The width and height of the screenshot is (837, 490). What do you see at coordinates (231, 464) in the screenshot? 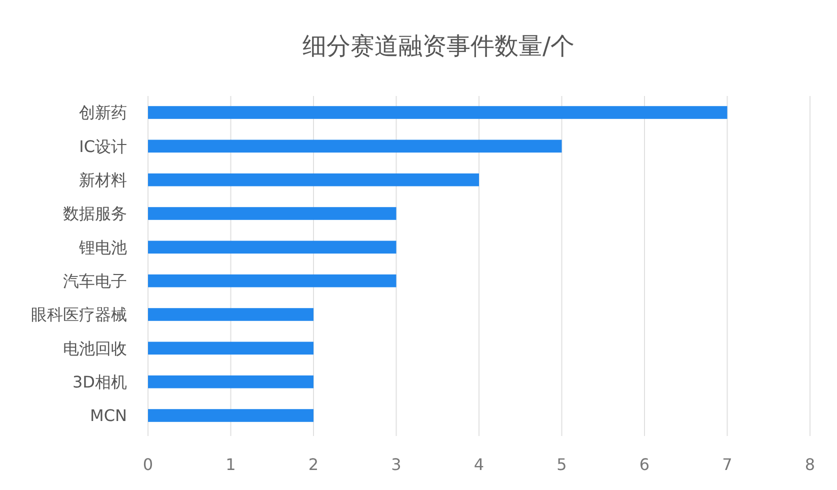
I see `x-tick-label: 1` at bounding box center [231, 464].